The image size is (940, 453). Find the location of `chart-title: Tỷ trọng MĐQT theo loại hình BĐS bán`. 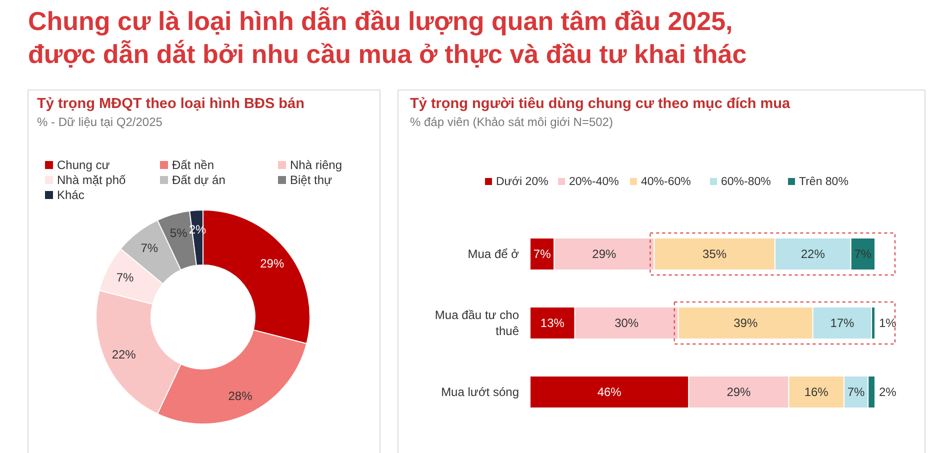

chart-title: Tỷ trọng MĐQT theo loại hình BĐS bán is located at coordinates (170, 104).